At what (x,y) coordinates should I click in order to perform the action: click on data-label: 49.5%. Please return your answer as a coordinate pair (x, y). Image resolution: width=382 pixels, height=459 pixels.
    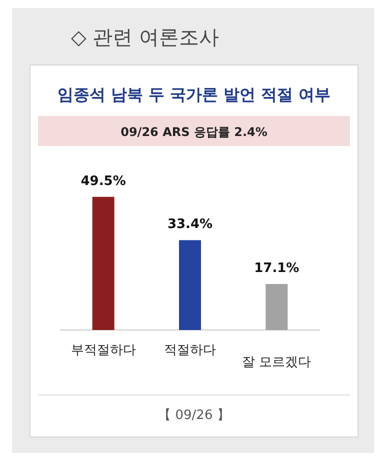
    Looking at the image, I should click on (103, 181).